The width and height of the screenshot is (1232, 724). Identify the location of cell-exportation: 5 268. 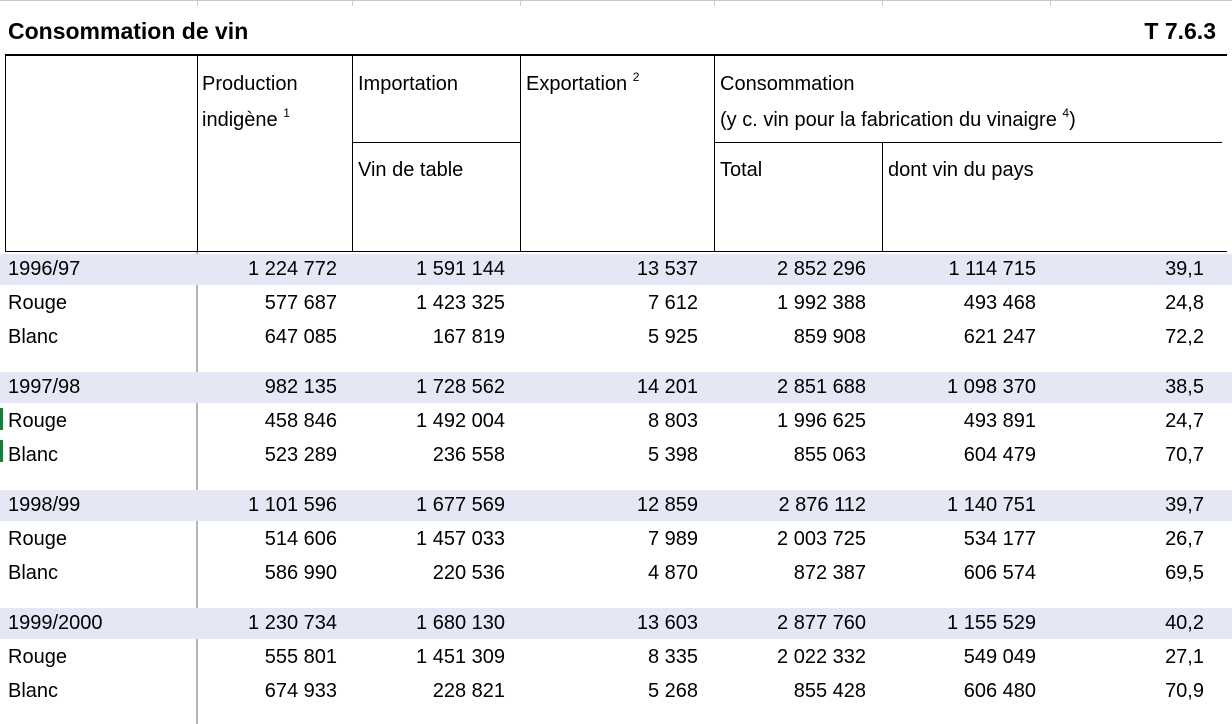
(672, 691).